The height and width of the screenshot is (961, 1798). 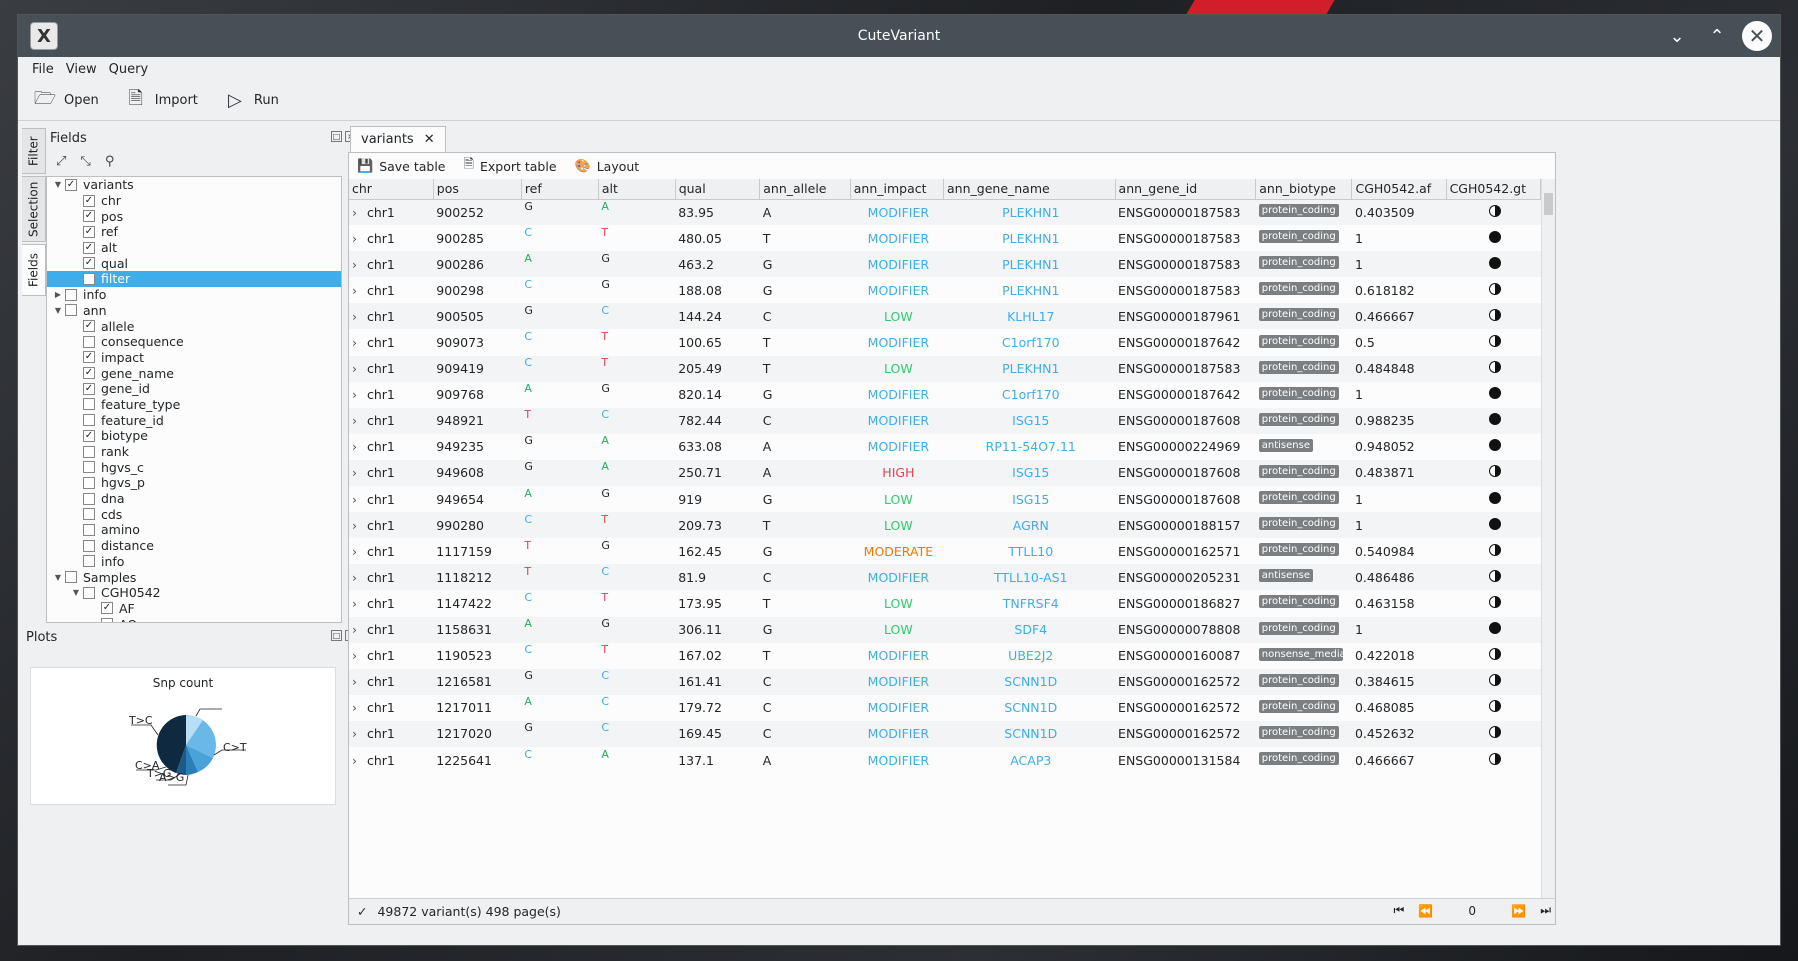 I want to click on open-button: 🗁 Open, so click(x=66, y=101).